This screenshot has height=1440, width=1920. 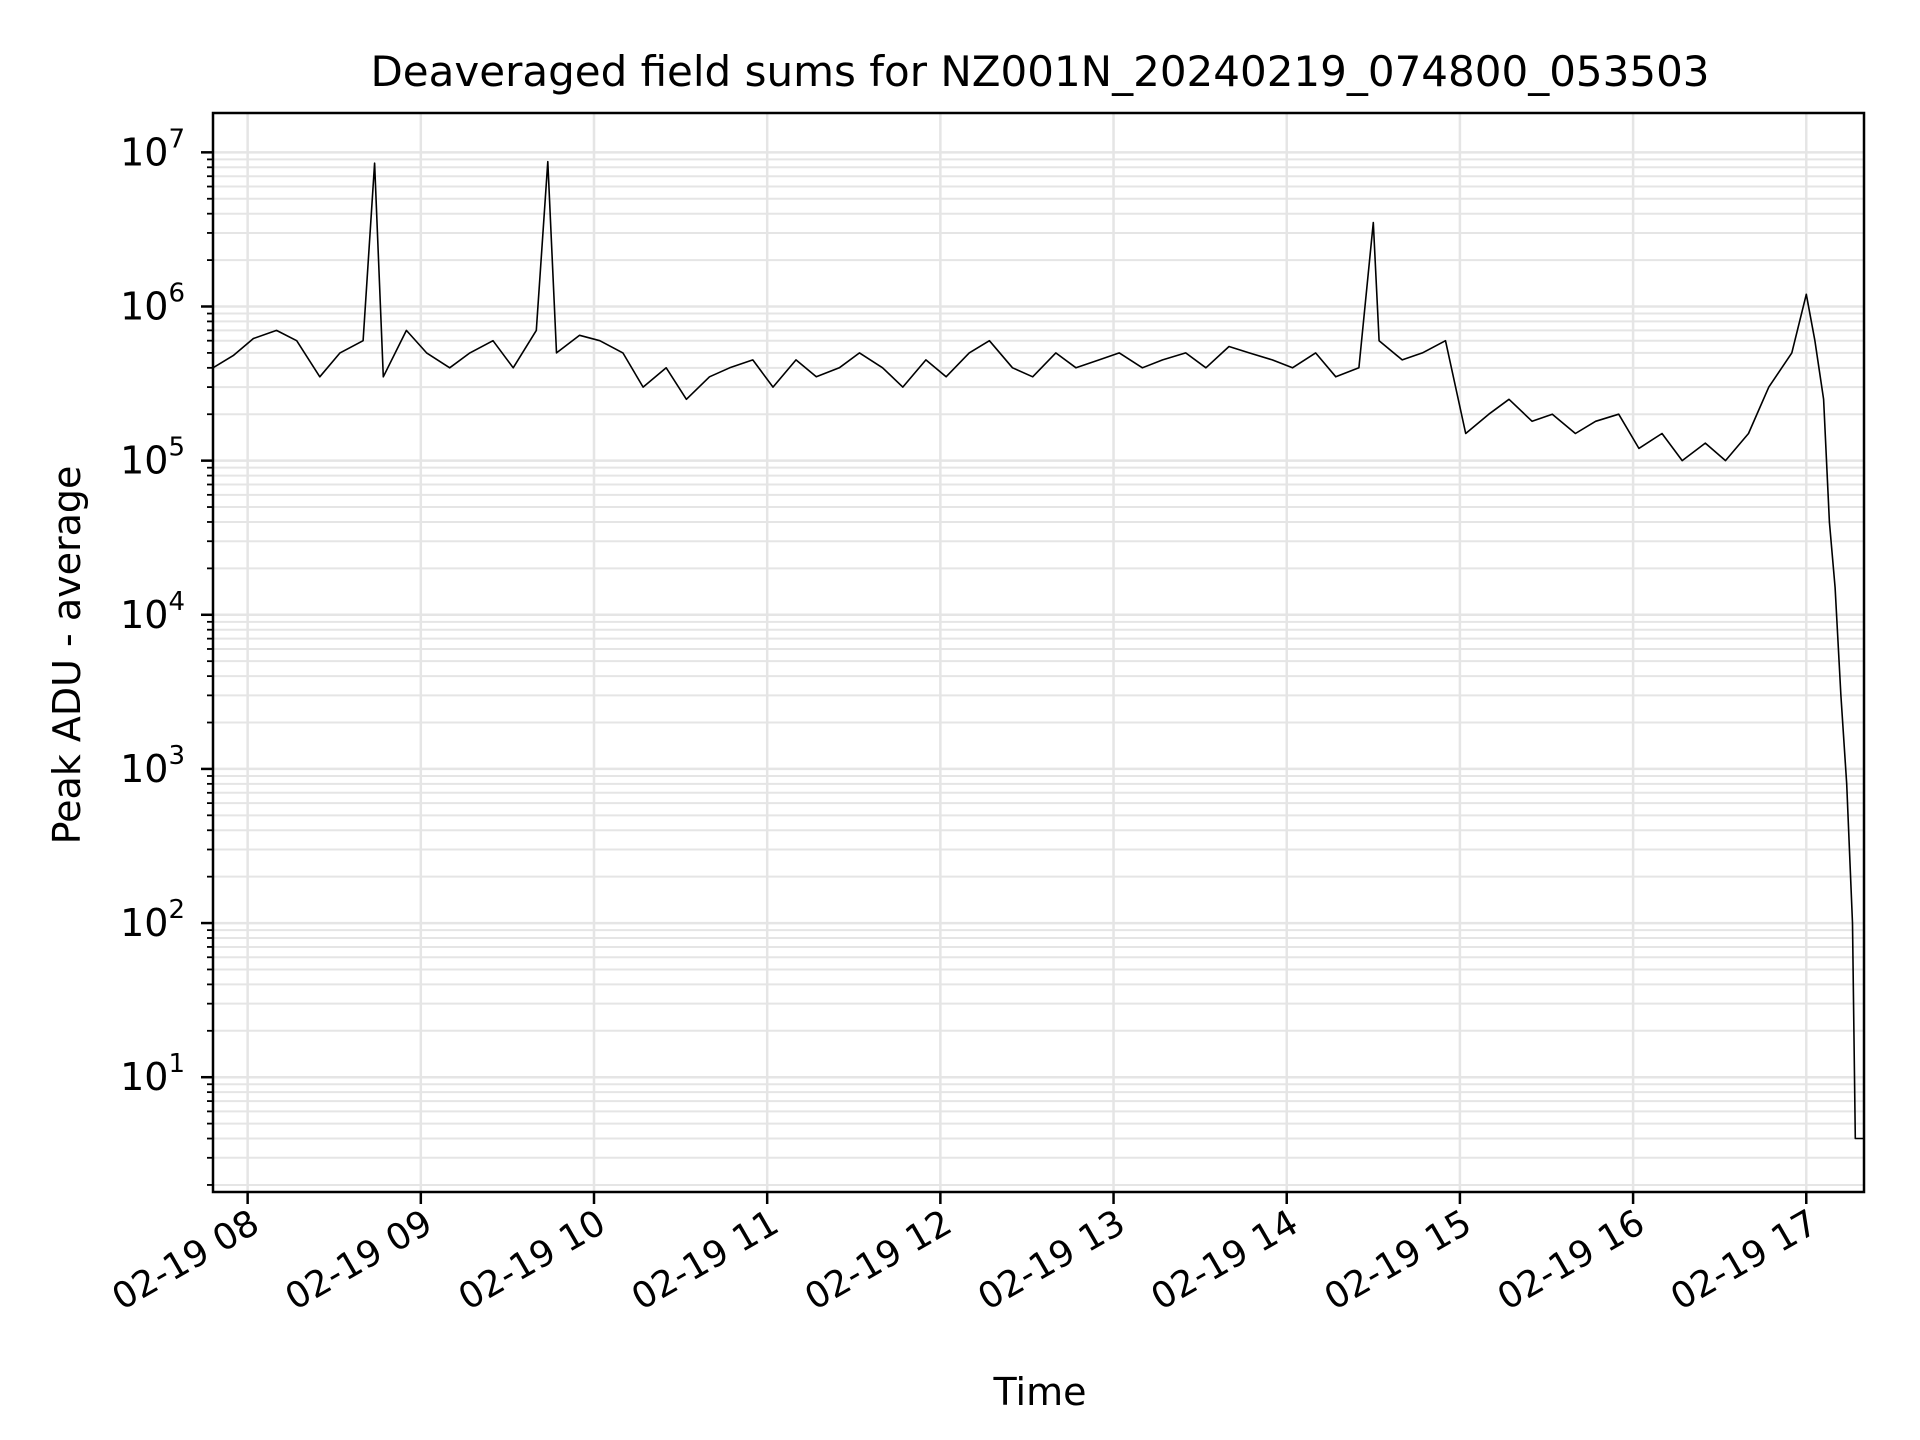 I want to click on y-tick-label: 10⁵, so click(x=152, y=458).